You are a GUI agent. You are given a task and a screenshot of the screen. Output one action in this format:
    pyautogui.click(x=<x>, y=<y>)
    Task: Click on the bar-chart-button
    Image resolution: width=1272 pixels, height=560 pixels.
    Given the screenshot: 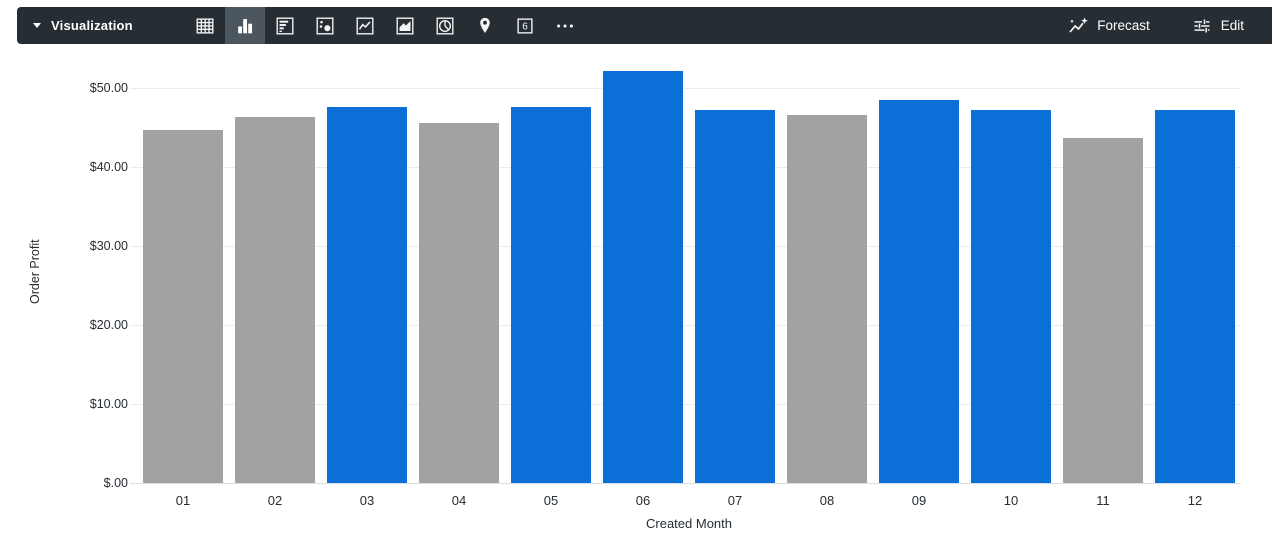 What is the action you would take?
    pyautogui.click(x=285, y=25)
    